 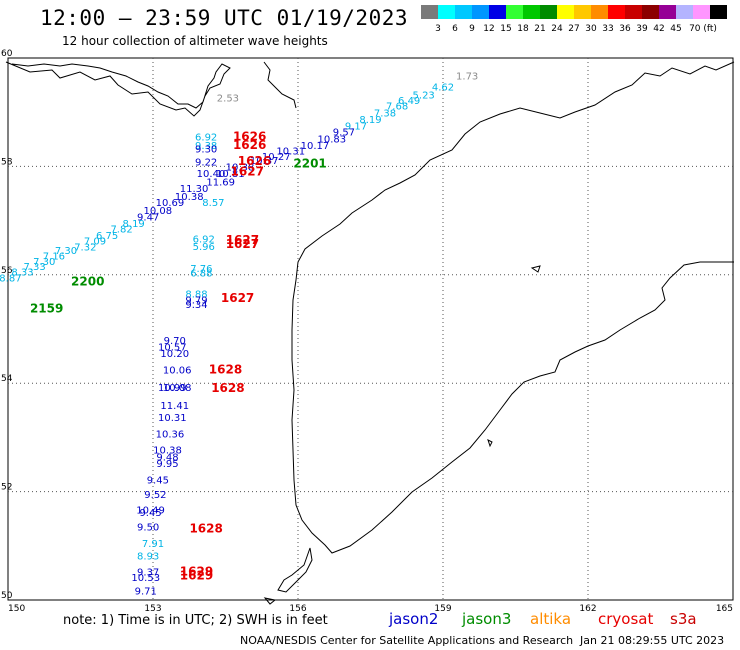 What do you see at coordinates (414, 619) in the screenshot?
I see `legend-jason2: jason2` at bounding box center [414, 619].